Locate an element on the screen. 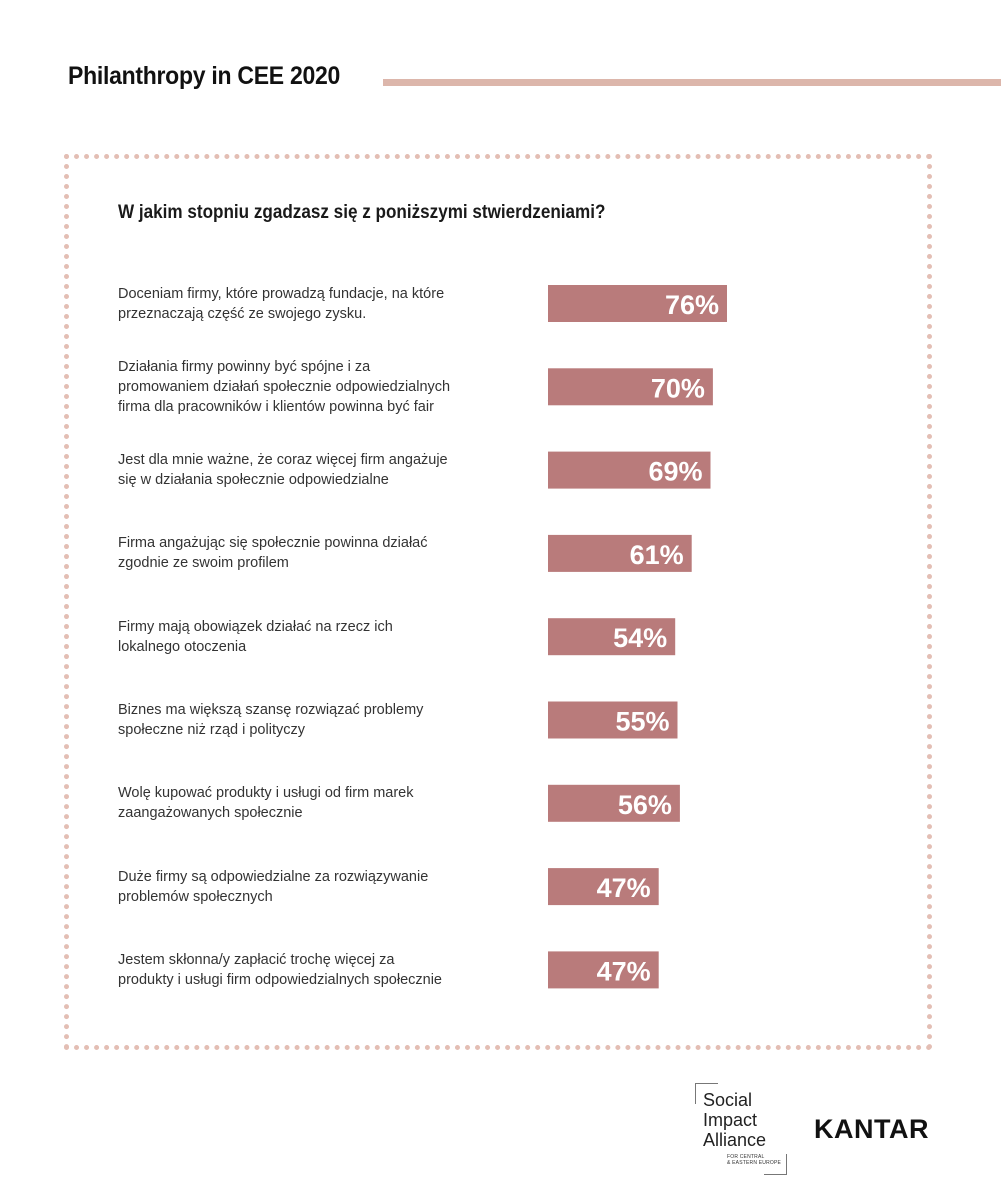 This screenshot has height=1200, width=1001. page-title: Philanthropy in CEE 2020 is located at coordinates (204, 76).